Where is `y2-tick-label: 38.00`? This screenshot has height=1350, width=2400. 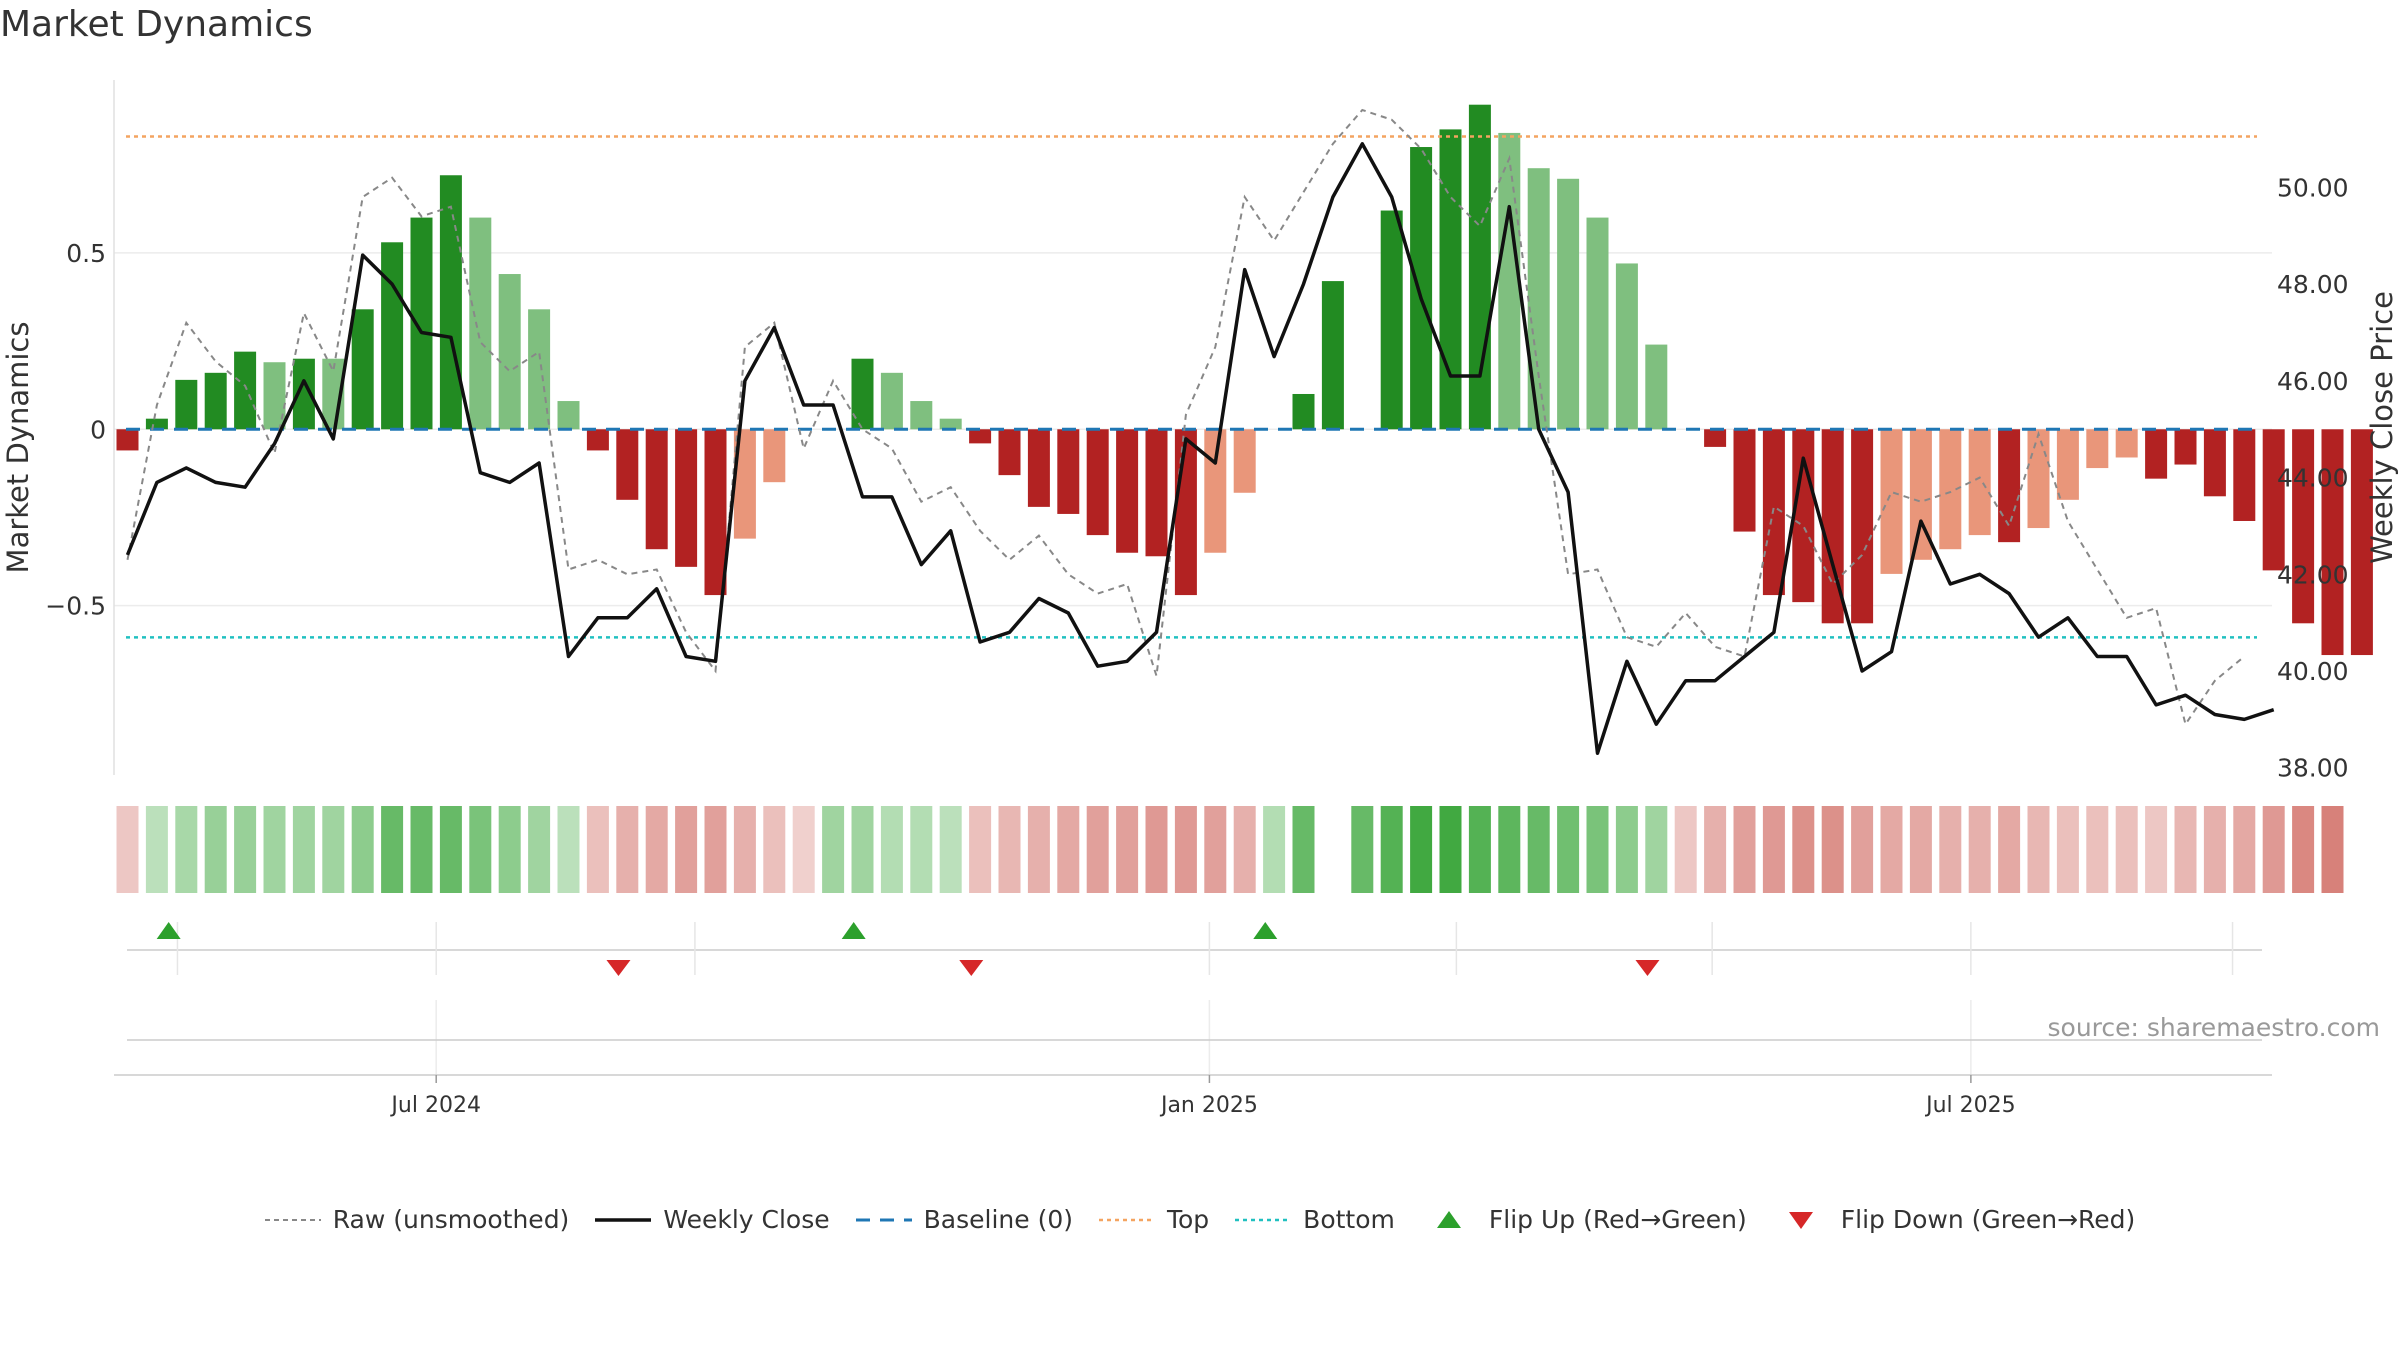
y2-tick-label: 38.00 is located at coordinates (2313, 768).